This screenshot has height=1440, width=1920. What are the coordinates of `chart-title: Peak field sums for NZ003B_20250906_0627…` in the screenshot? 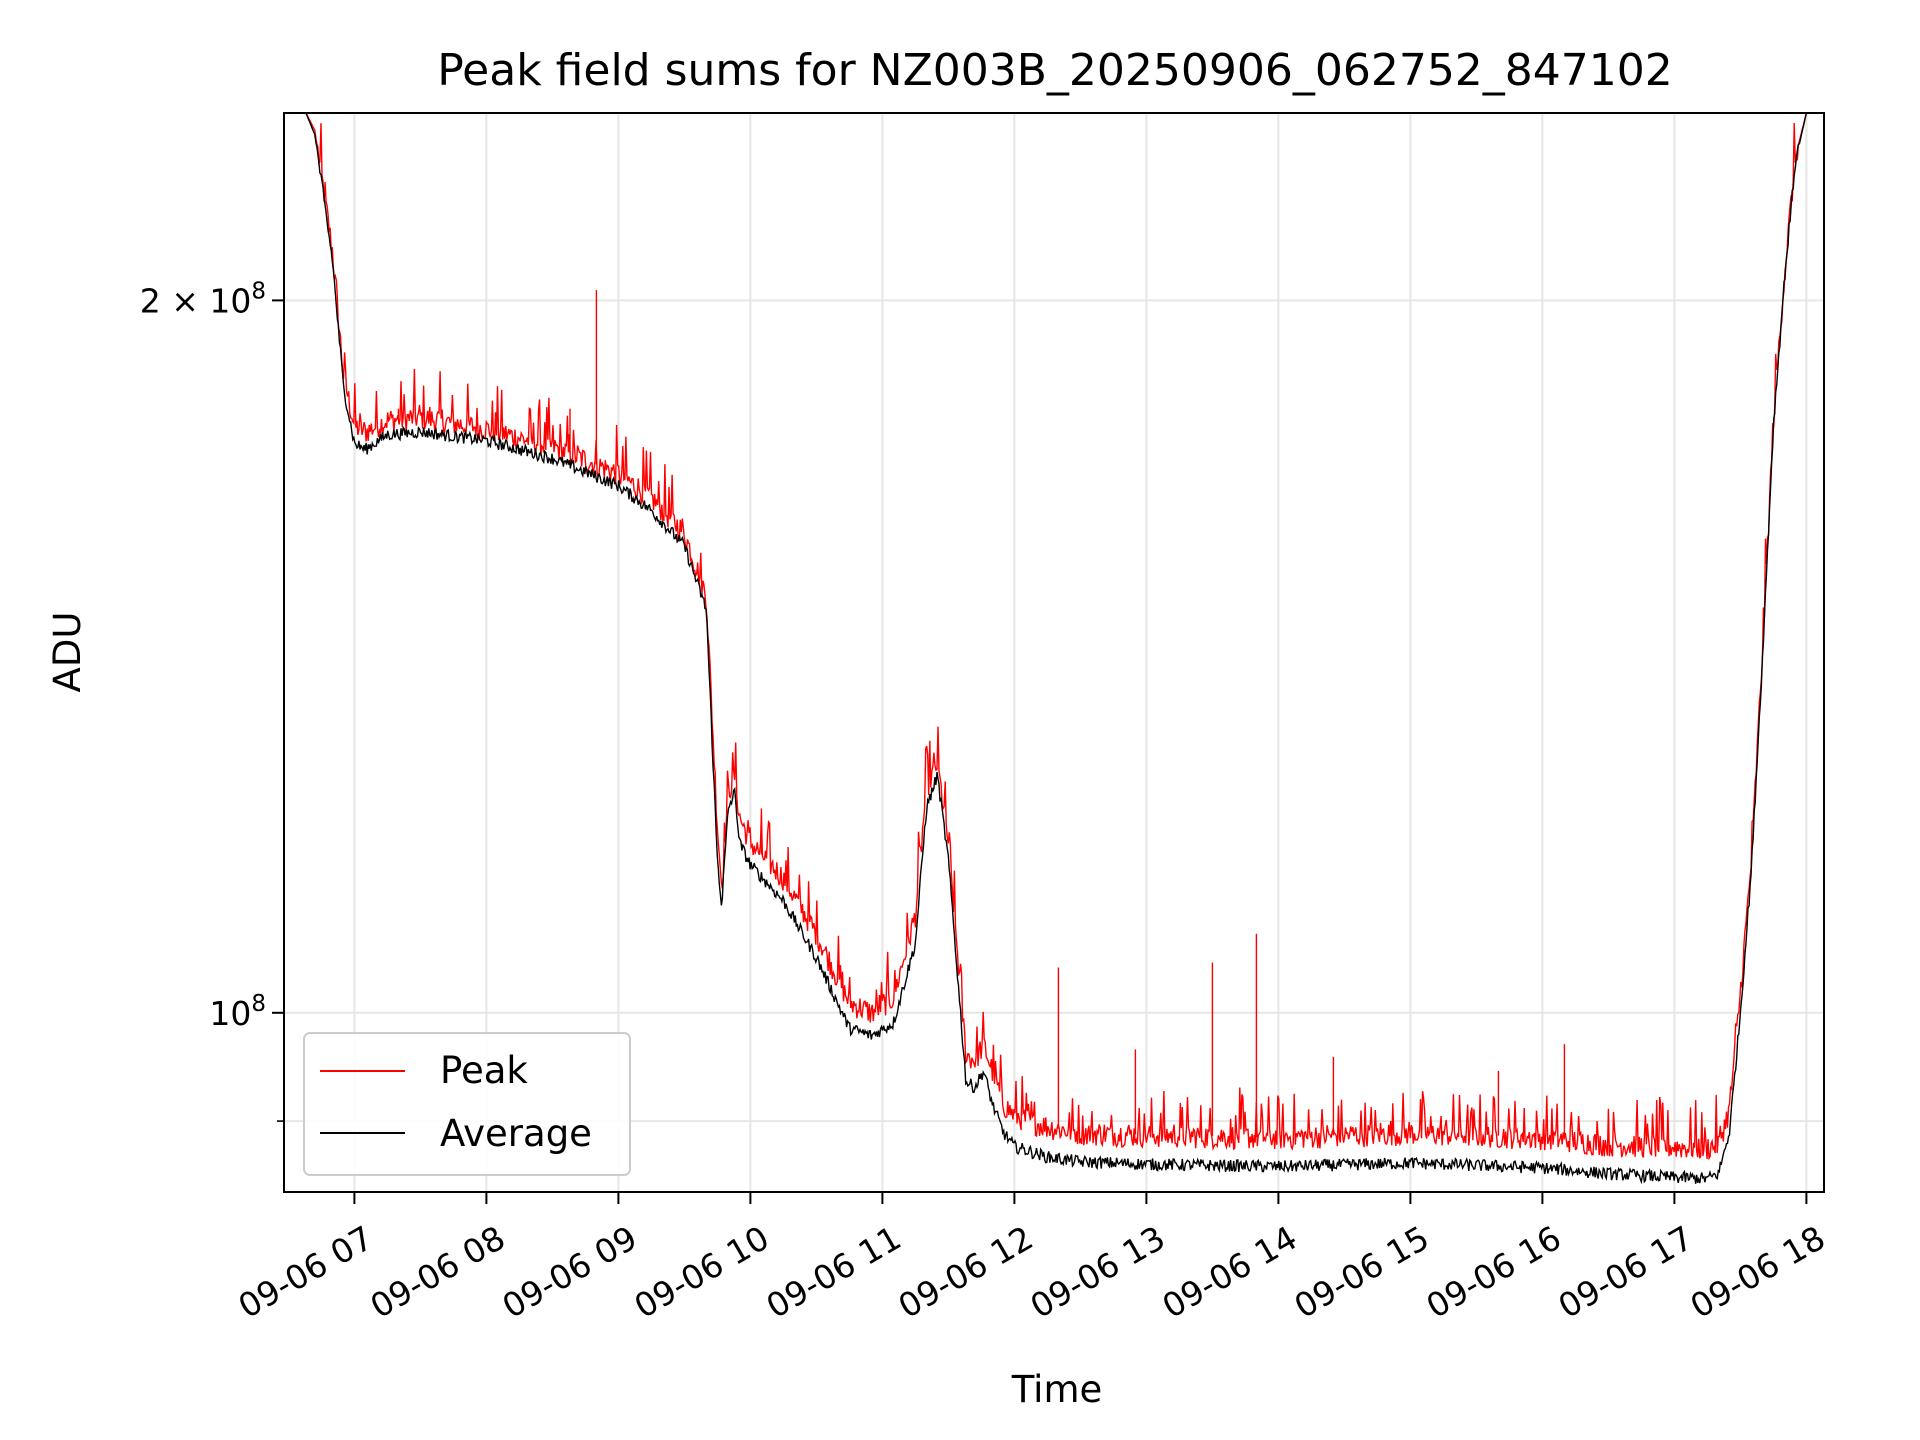 It's located at (1055, 70).